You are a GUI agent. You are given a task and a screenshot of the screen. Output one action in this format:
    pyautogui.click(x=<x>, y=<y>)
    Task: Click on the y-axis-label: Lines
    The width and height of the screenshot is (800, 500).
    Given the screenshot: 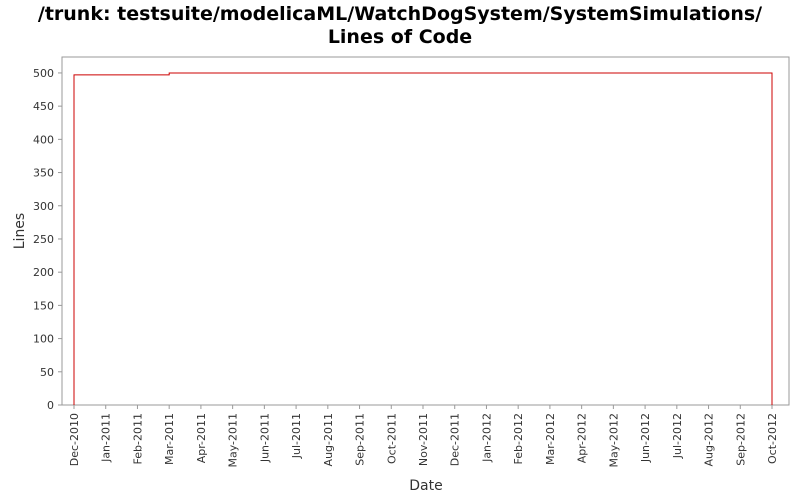 What is the action you would take?
    pyautogui.click(x=20, y=231)
    